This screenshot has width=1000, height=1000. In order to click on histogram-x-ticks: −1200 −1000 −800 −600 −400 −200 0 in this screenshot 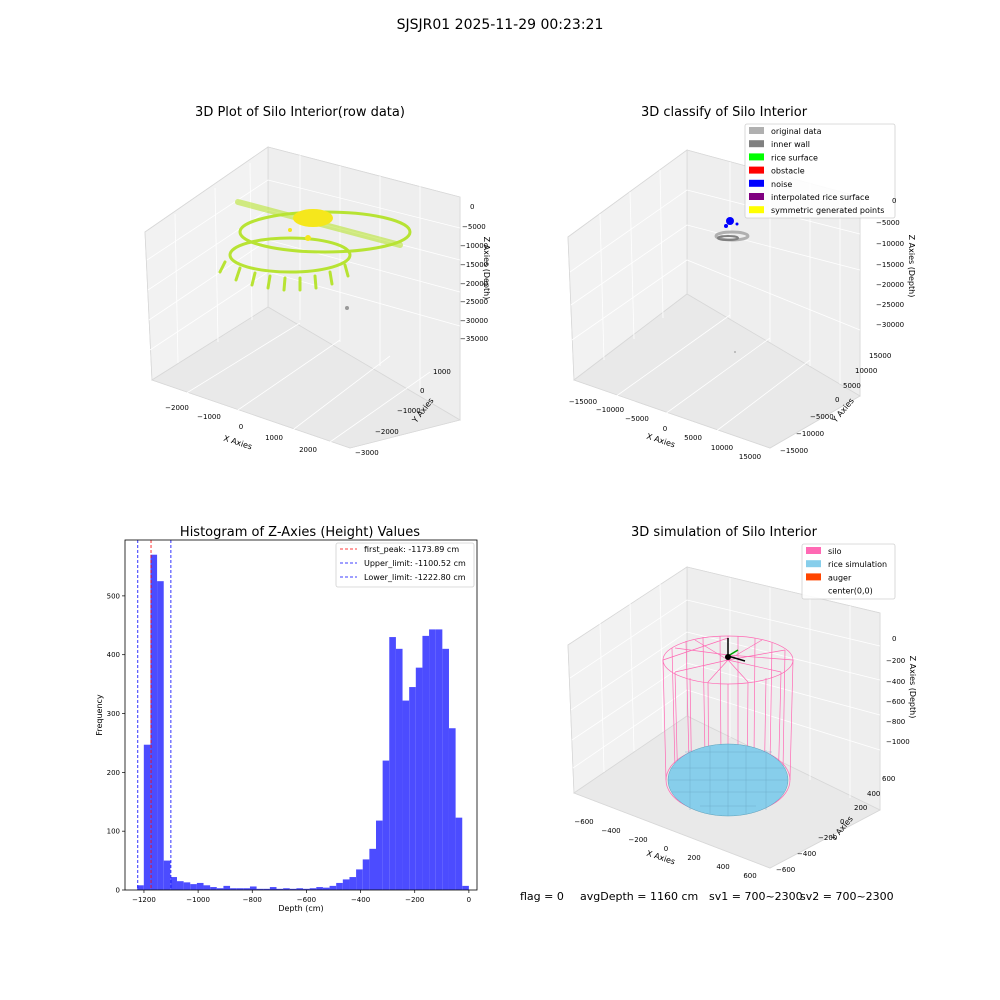, I will do `click(301, 897)`.